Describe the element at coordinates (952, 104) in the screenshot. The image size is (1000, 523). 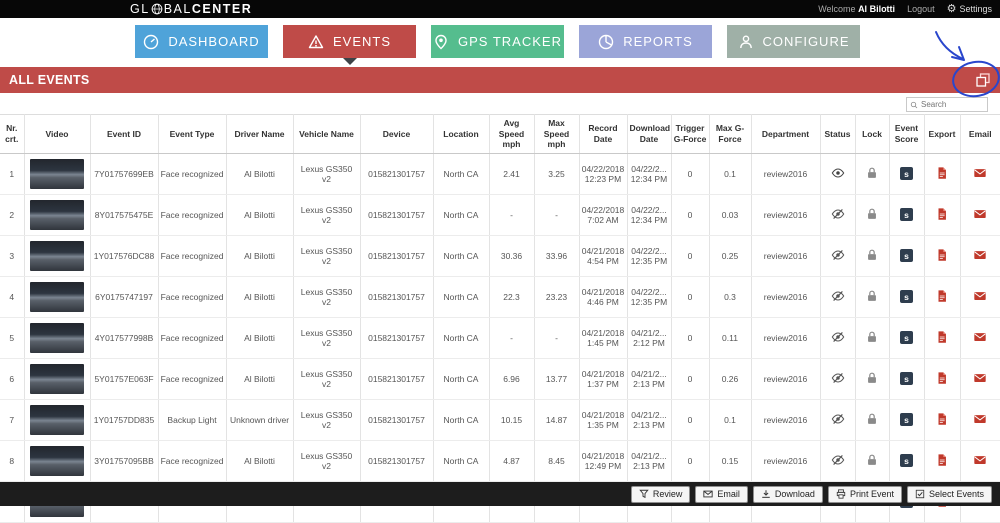
I see `search-input` at that location.